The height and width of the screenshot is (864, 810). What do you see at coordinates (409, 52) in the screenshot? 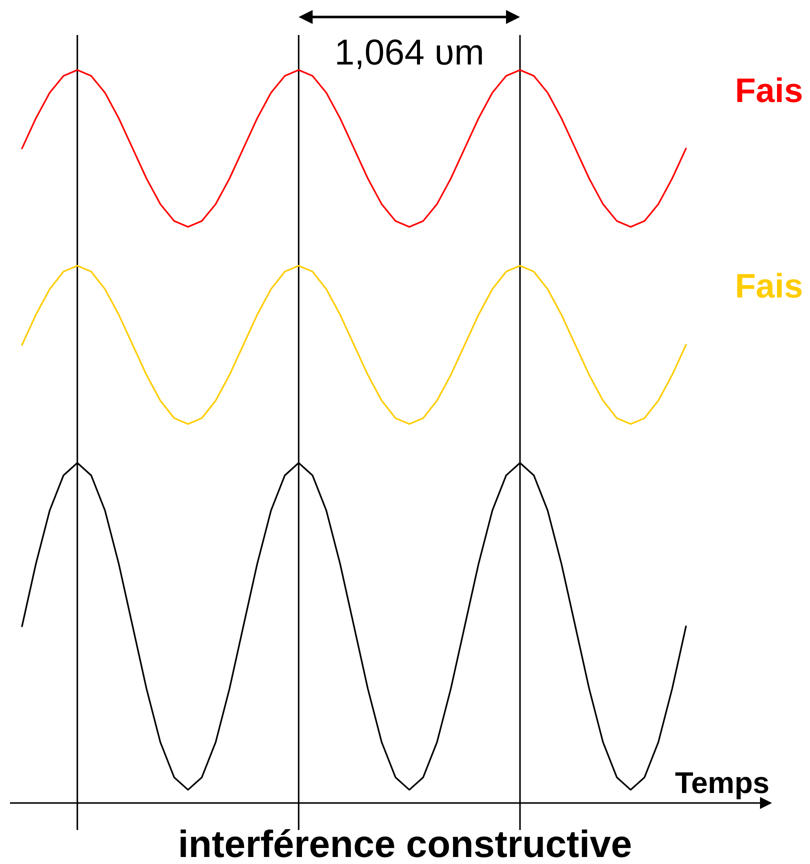
I see `annotation: 1,064 υm` at bounding box center [409, 52].